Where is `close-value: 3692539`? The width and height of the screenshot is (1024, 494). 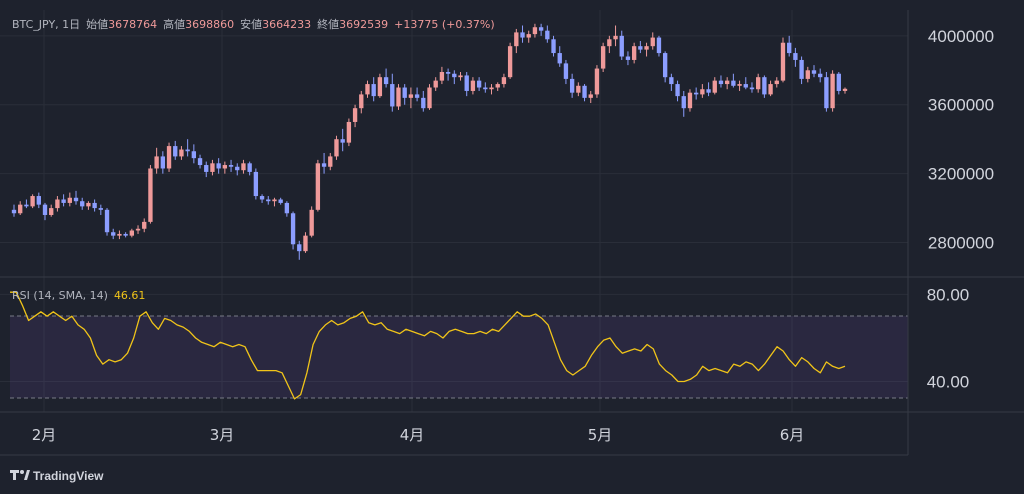 close-value: 3692539 is located at coordinates (363, 24).